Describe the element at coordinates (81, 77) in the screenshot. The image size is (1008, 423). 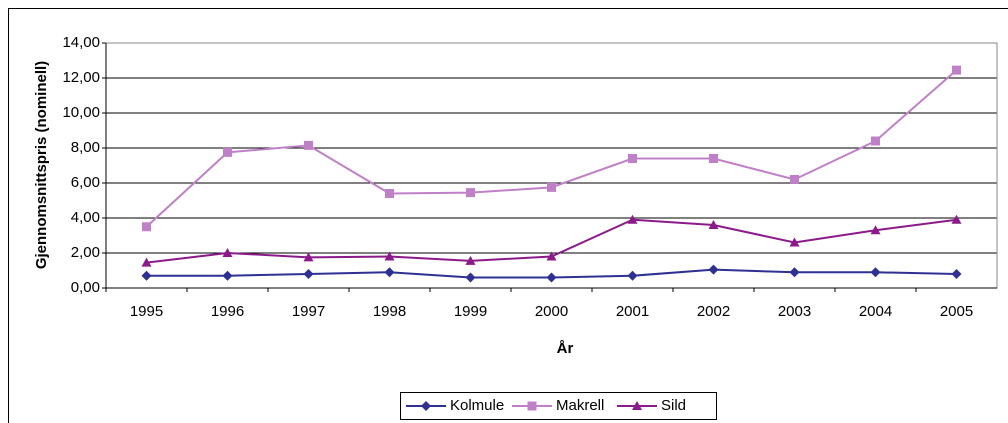
I see `y-tick-label: 12,00` at that location.